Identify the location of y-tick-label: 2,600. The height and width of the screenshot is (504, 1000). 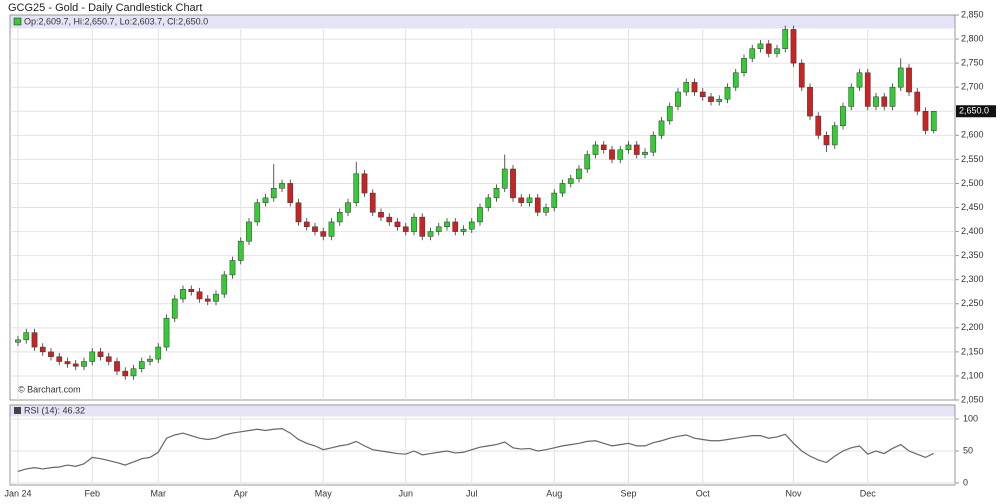
(972, 135).